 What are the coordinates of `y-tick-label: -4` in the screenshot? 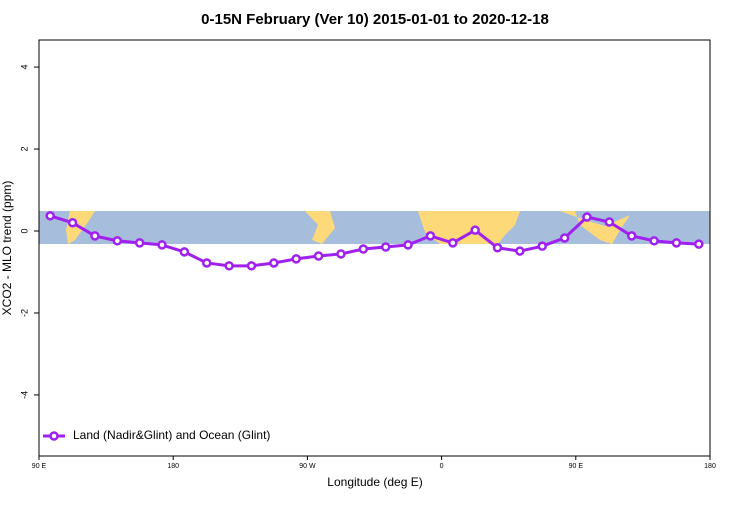 It's located at (24, 395).